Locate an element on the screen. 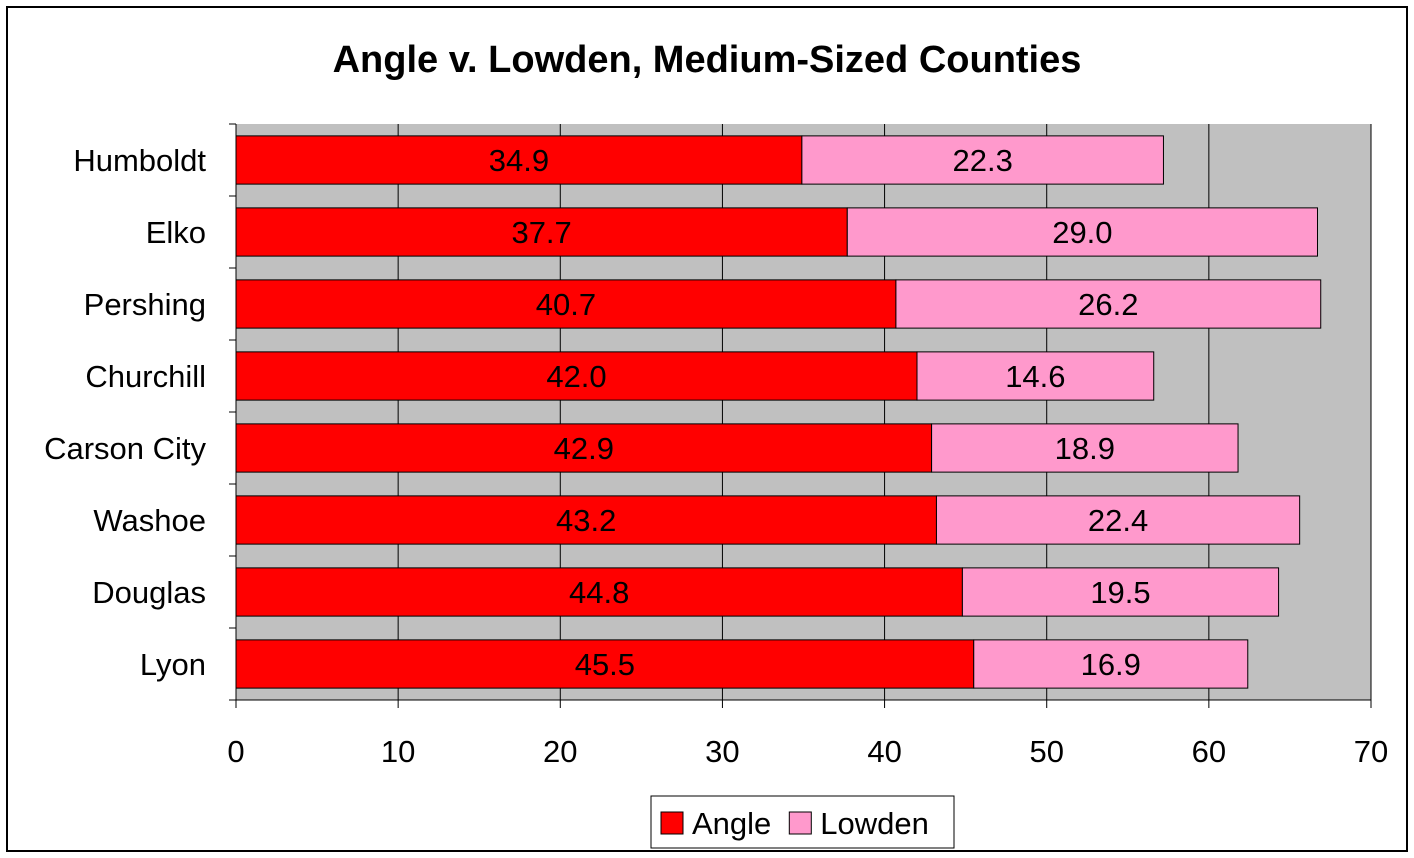 The width and height of the screenshot is (1414, 858). bar-lowden-lyon is located at coordinates (1111, 664).